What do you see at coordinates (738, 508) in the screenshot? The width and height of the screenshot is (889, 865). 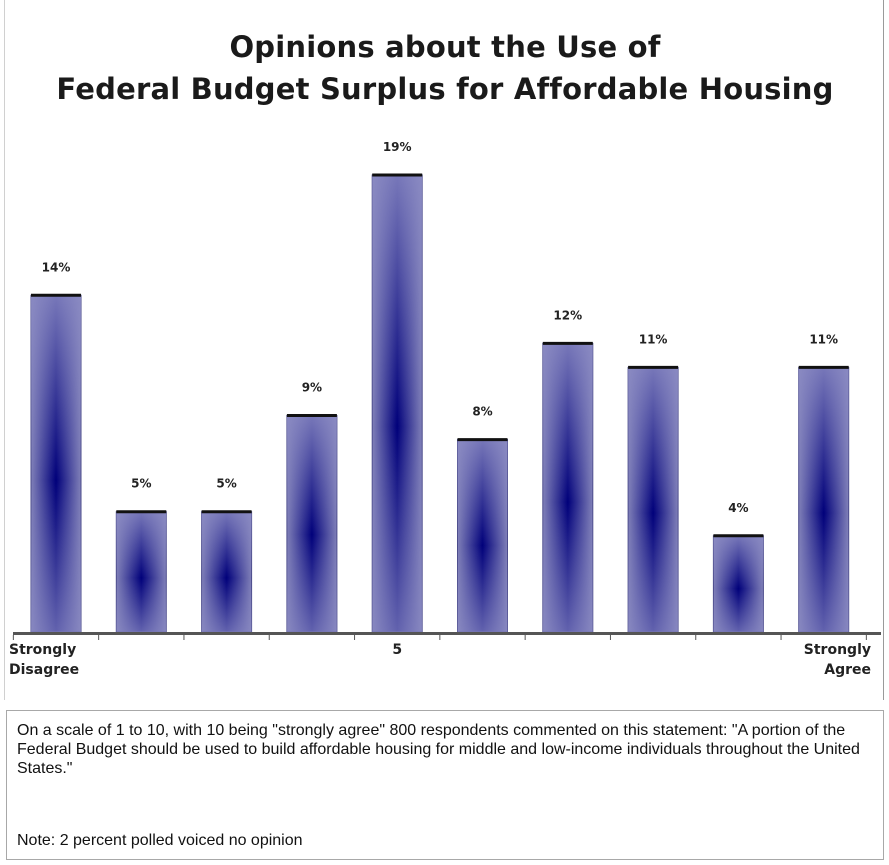 I see `data-label-9: 4%` at bounding box center [738, 508].